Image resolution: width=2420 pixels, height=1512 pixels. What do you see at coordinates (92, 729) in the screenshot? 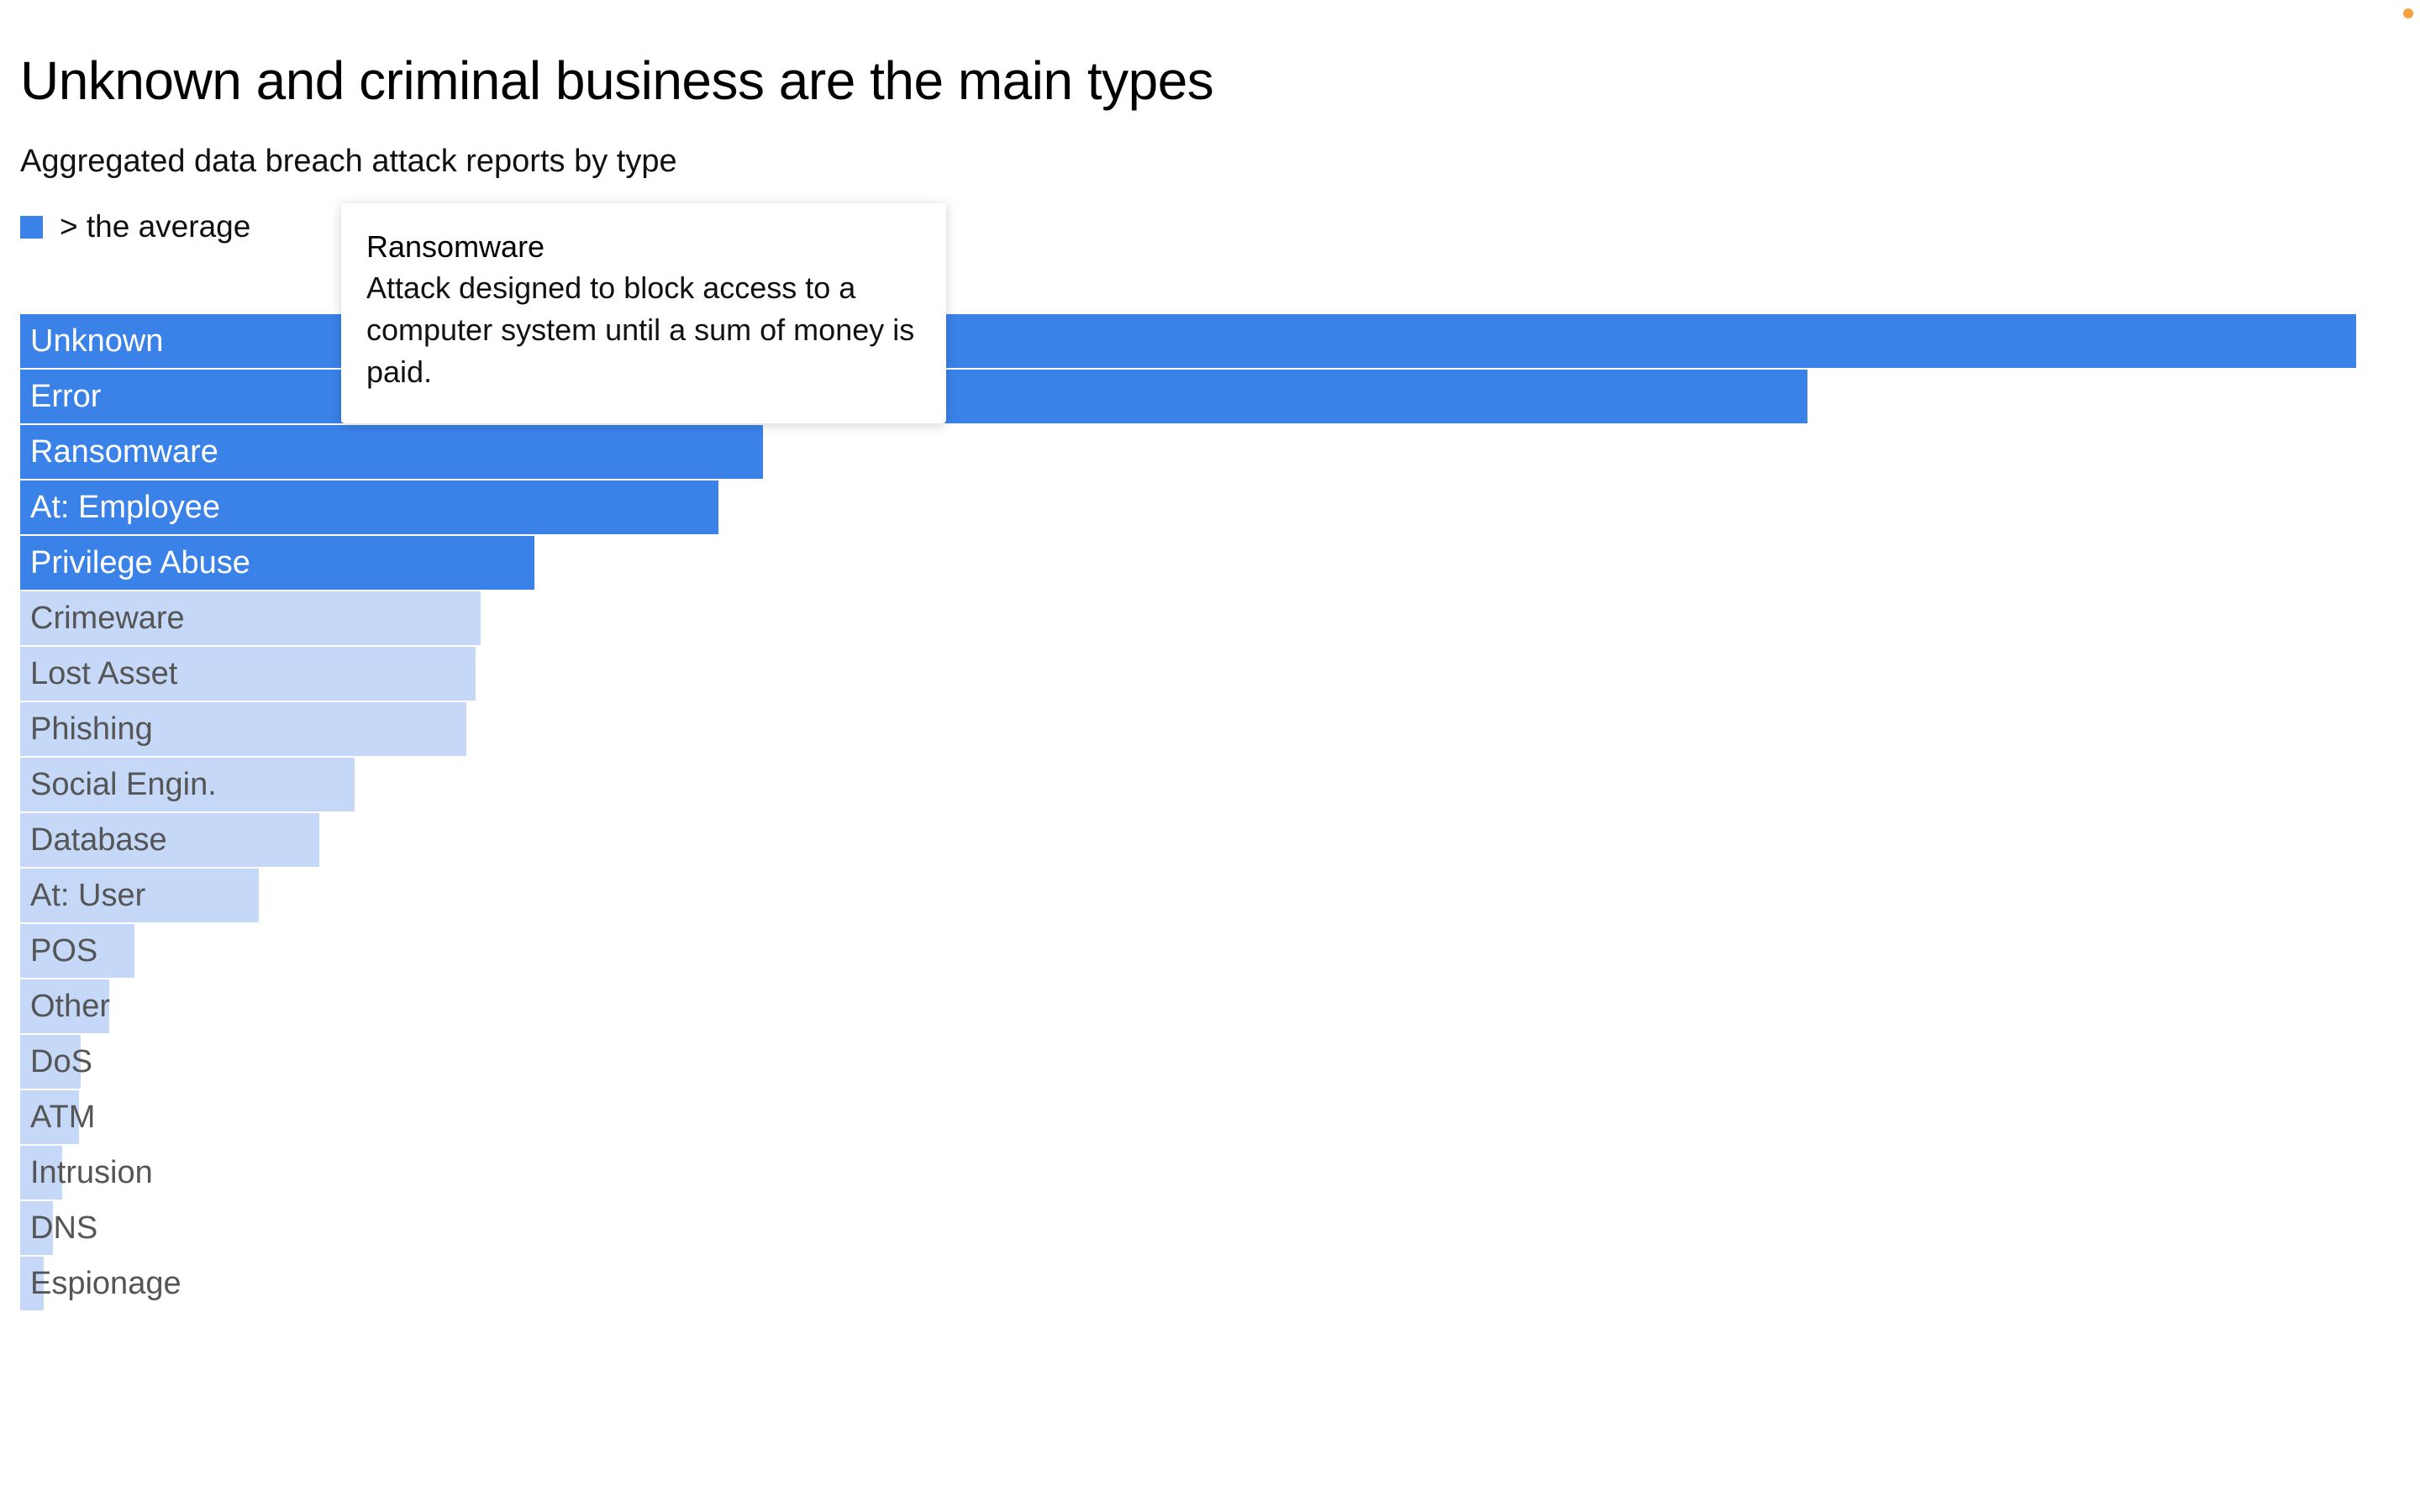
I see `bar-label: Phishing` at bounding box center [92, 729].